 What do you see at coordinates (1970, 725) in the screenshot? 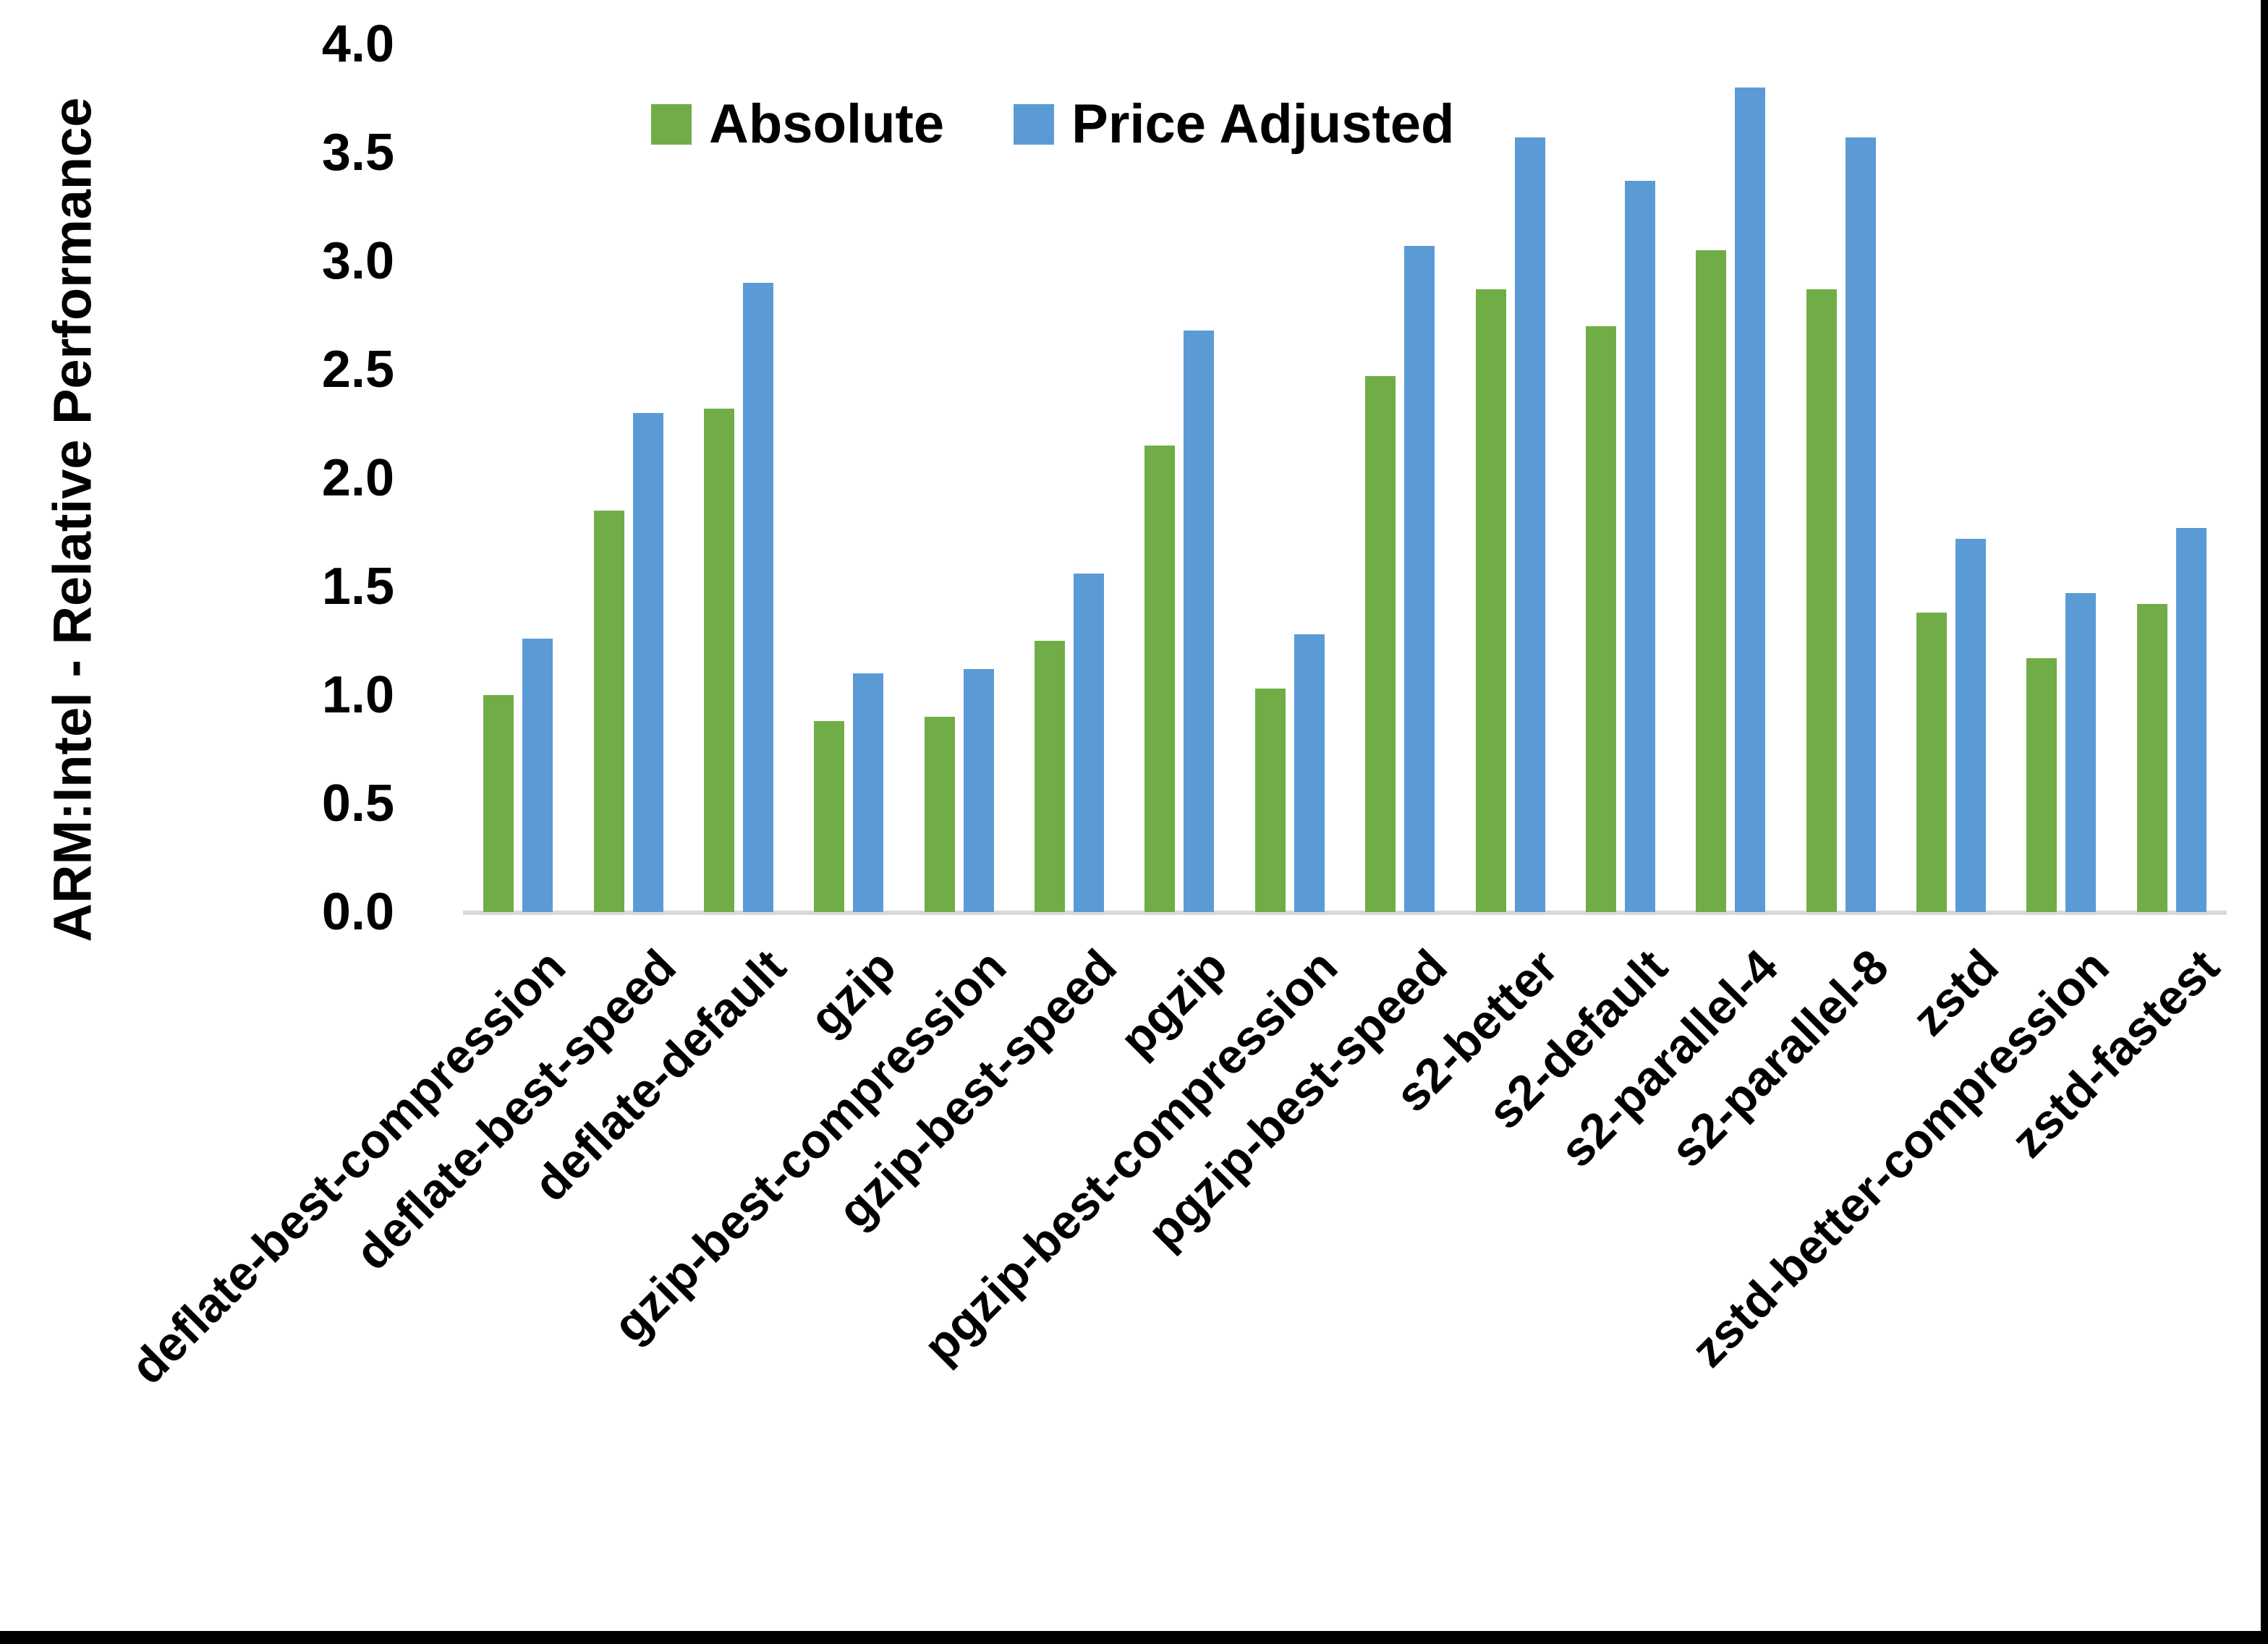
I see `bar-price-adjusted-zstd` at bounding box center [1970, 725].